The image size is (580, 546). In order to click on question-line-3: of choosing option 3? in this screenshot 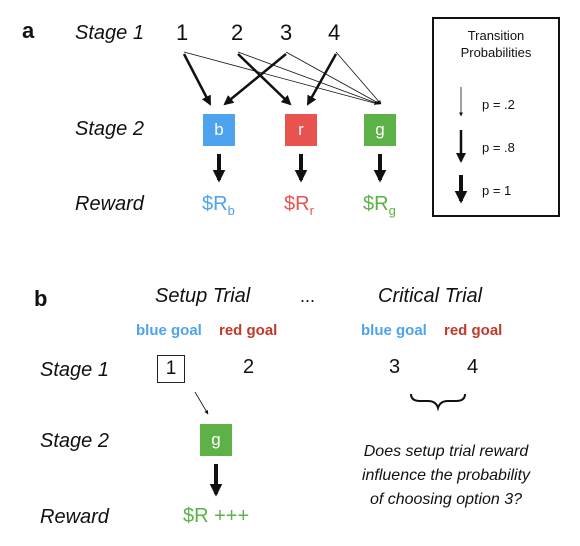, I will do `click(446, 499)`.